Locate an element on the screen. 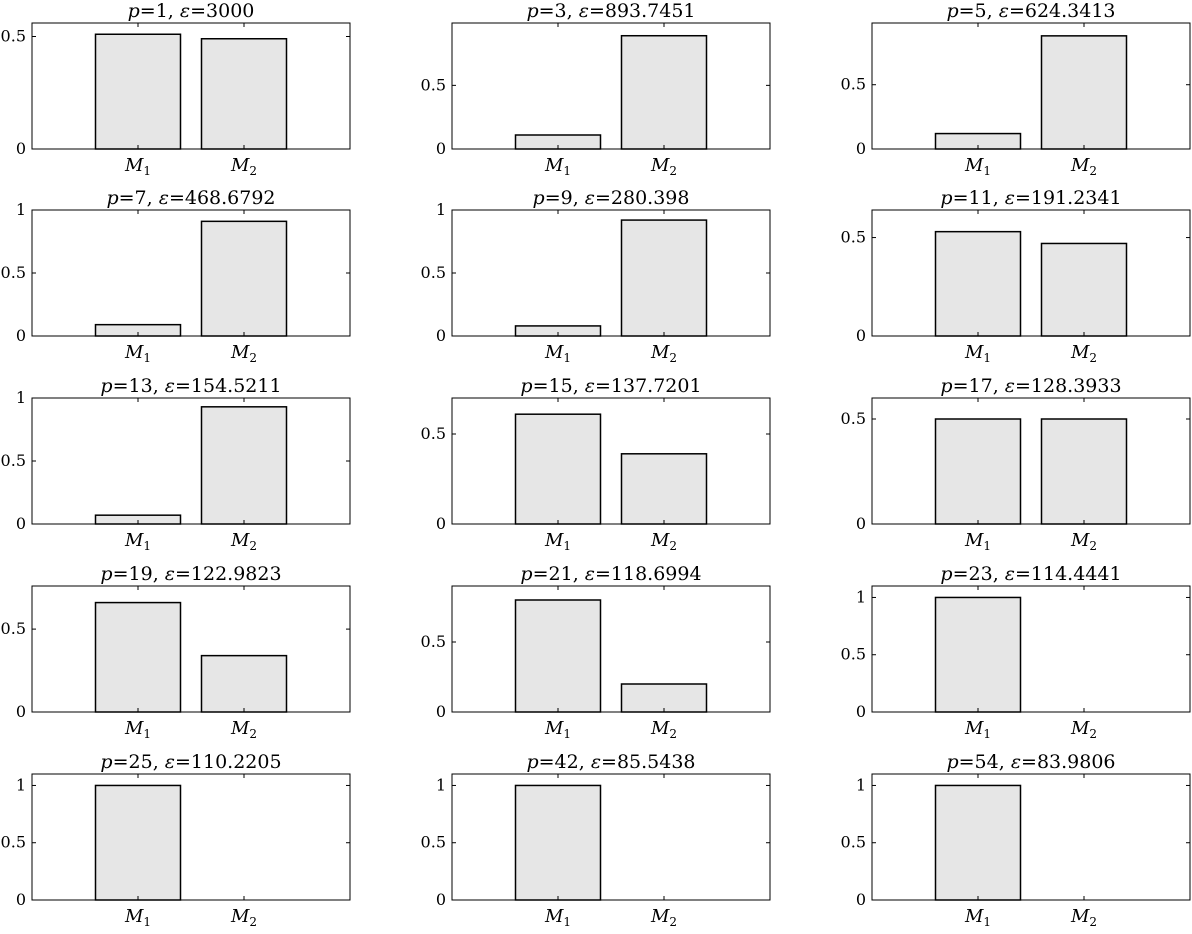  subplot-13-xtick-label-subscript: 2 is located at coordinates (253, 922).